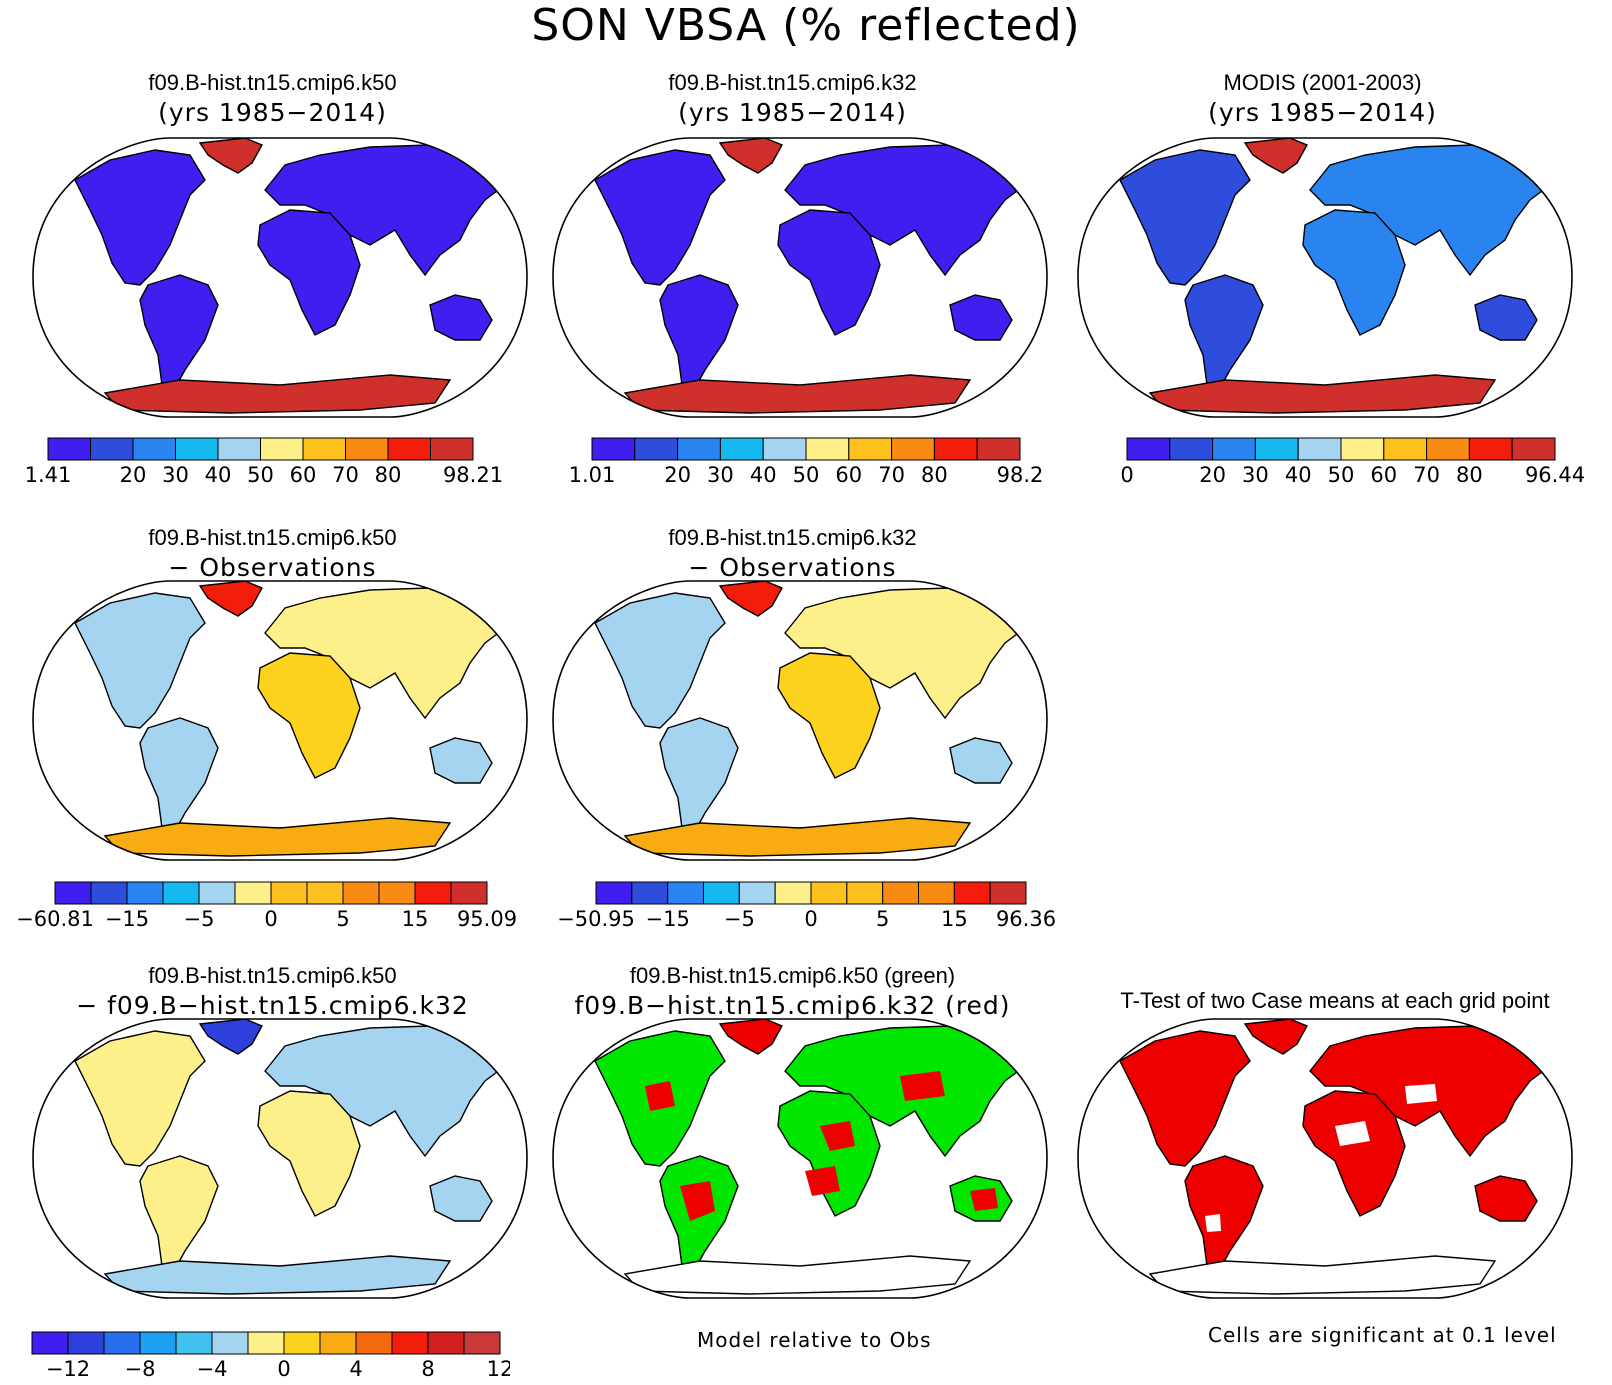  I want to click on colorbar-tick-label: 4, so click(355, 1369).